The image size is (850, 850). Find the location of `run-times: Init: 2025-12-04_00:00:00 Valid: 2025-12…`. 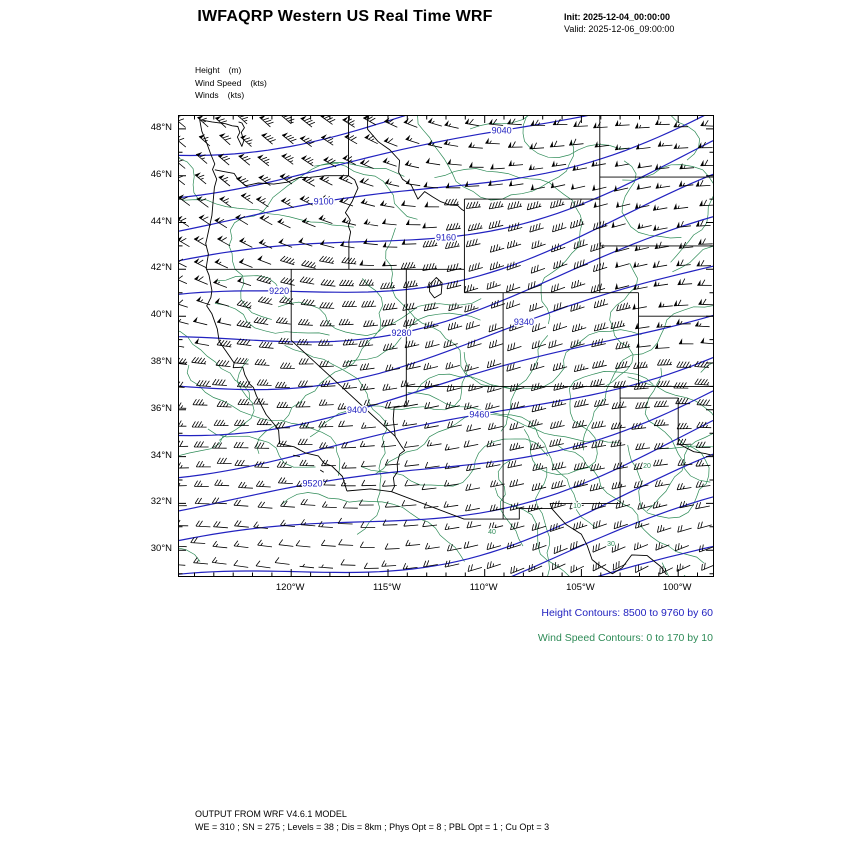

run-times: Init: 2025-12-04_00:00:00 Valid: 2025-12… is located at coordinates (619, 23).